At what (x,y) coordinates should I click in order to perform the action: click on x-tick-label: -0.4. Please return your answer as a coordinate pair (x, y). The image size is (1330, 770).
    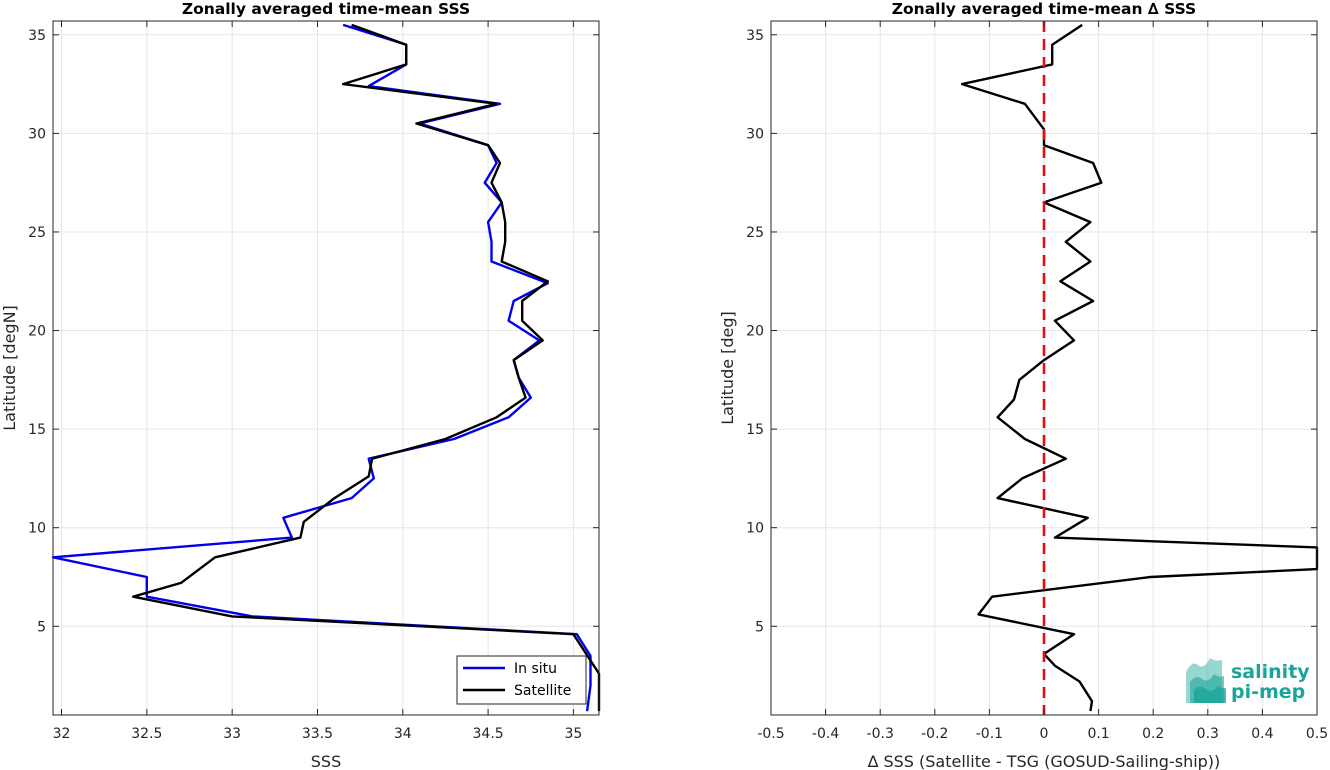
    Looking at the image, I should click on (825, 734).